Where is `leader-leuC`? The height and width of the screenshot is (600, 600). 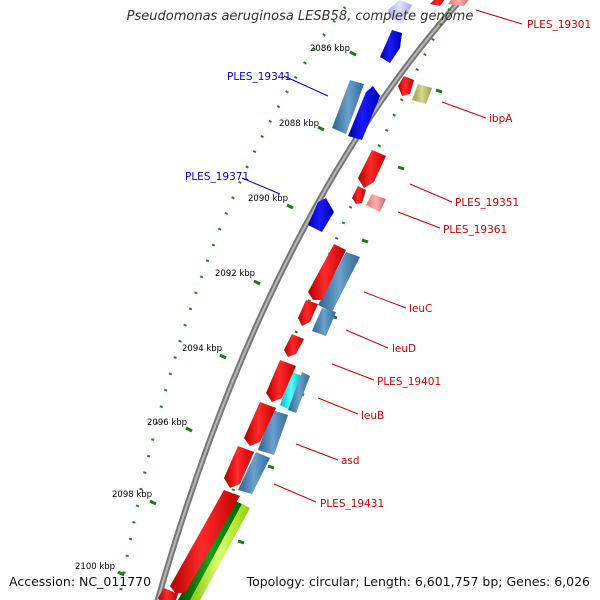
leader-leuC is located at coordinates (385, 300).